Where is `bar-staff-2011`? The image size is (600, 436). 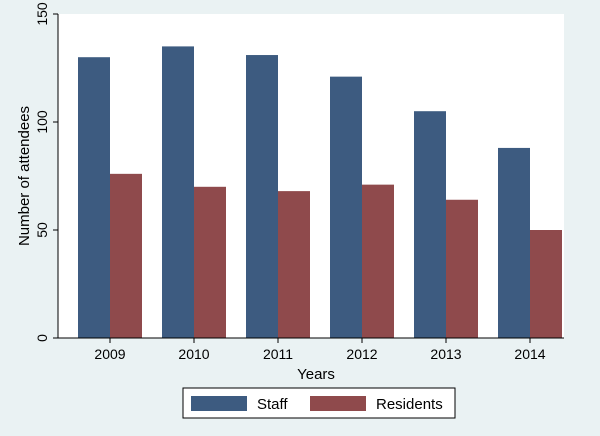 bar-staff-2011 is located at coordinates (262, 196).